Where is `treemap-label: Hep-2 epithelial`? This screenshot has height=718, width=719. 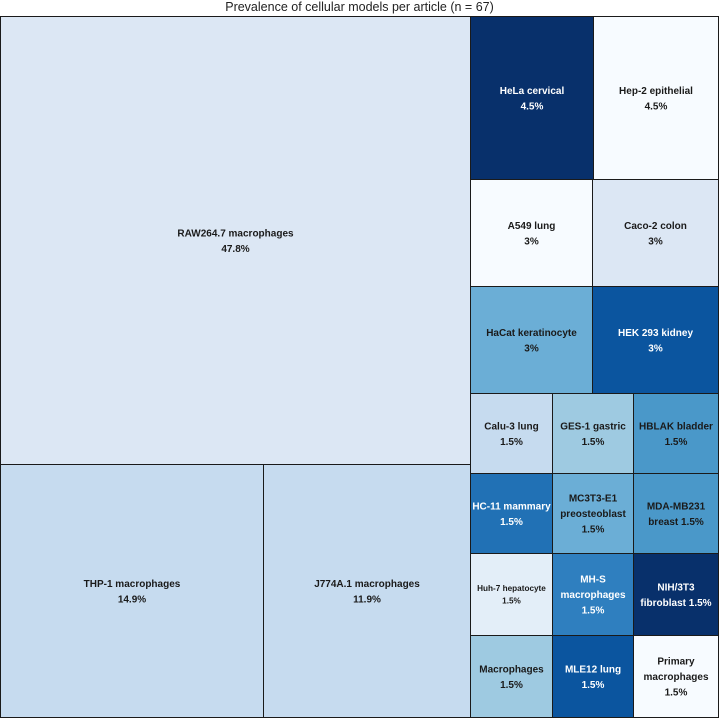
treemap-label: Hep-2 epithelial is located at coordinates (656, 91).